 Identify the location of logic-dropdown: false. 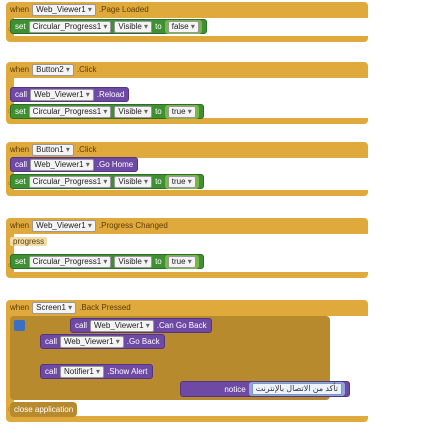
(183, 26).